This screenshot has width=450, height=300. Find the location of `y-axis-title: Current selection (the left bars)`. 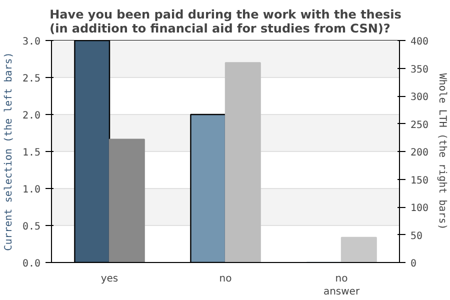

y-axis-title: Current selection (the left bars) is located at coordinates (8, 151).